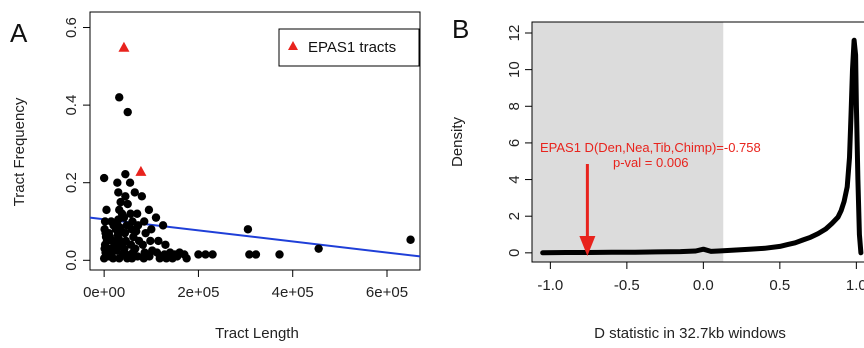  I want to click on x-tick-label: -0.5, so click(627, 285).